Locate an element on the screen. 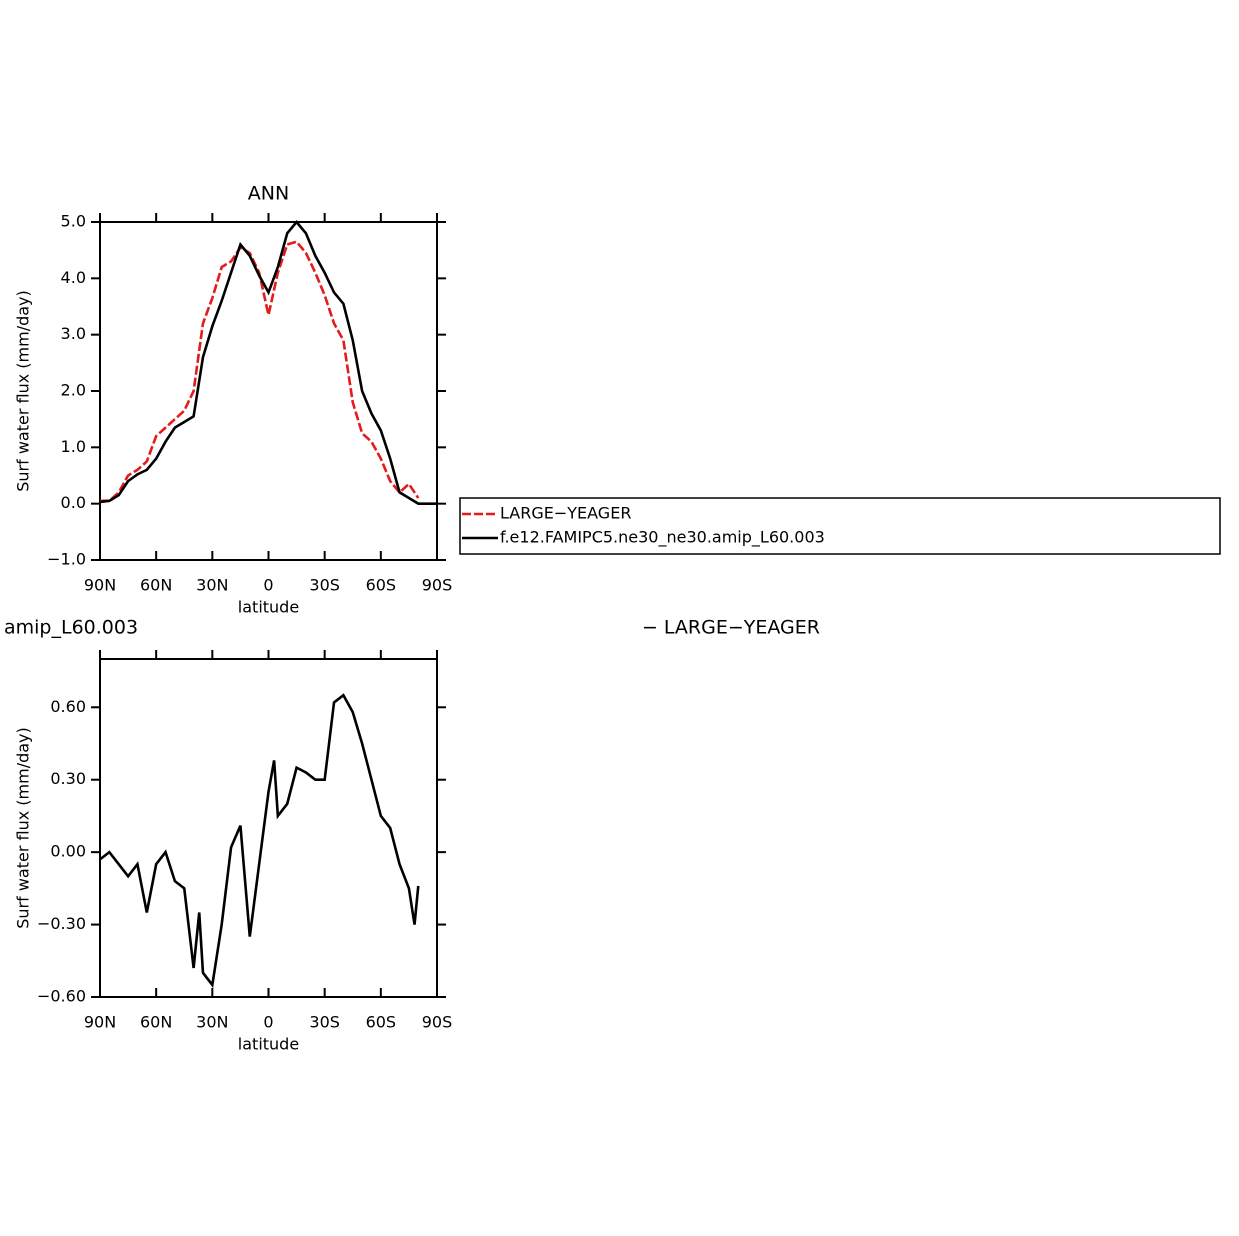 Image resolution: width=1239 pixels, height=1236 pixels. left-title: amip_L60.003 is located at coordinates (71, 628).